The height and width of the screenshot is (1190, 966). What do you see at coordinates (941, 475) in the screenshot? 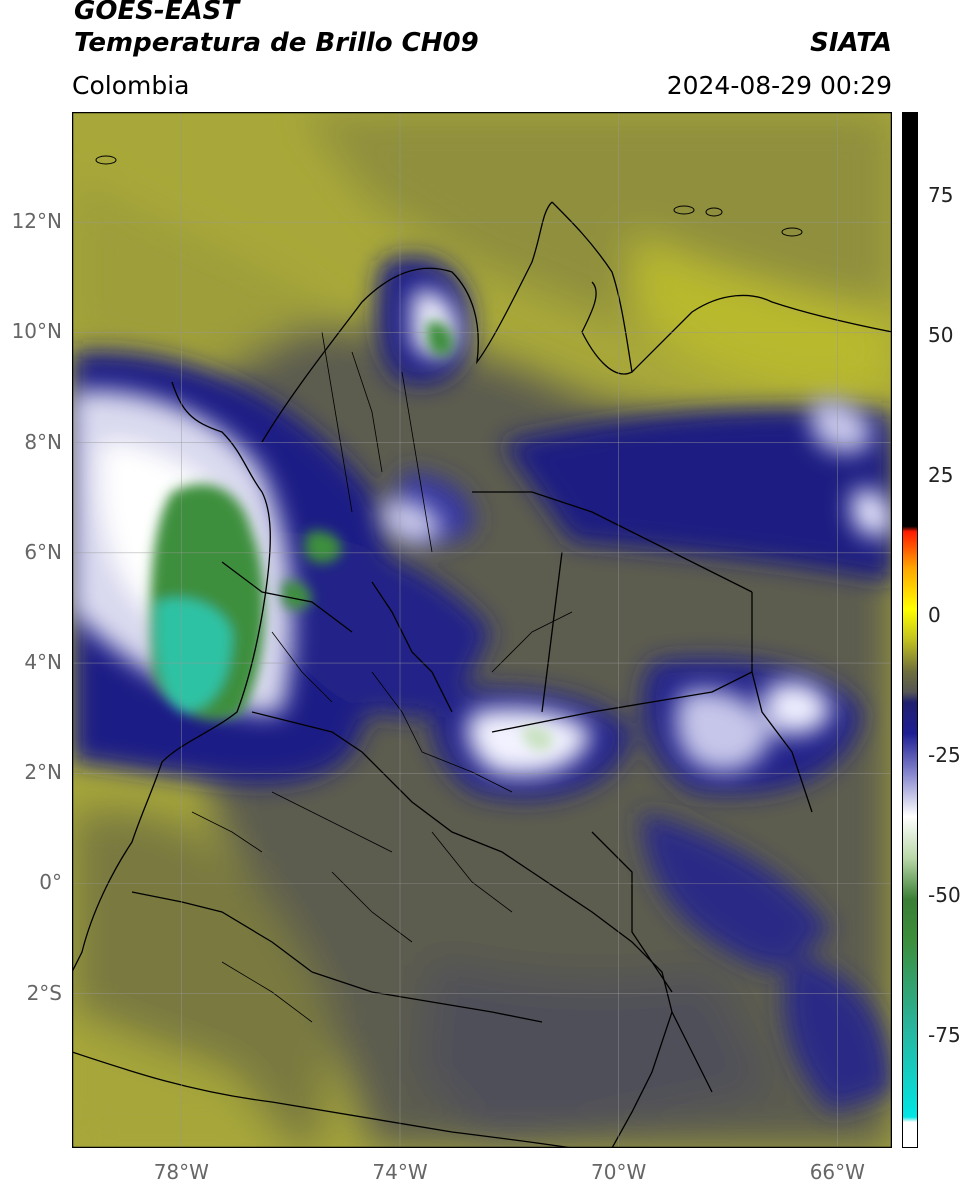
I see `colorbar-tick-label: 25` at bounding box center [941, 475].